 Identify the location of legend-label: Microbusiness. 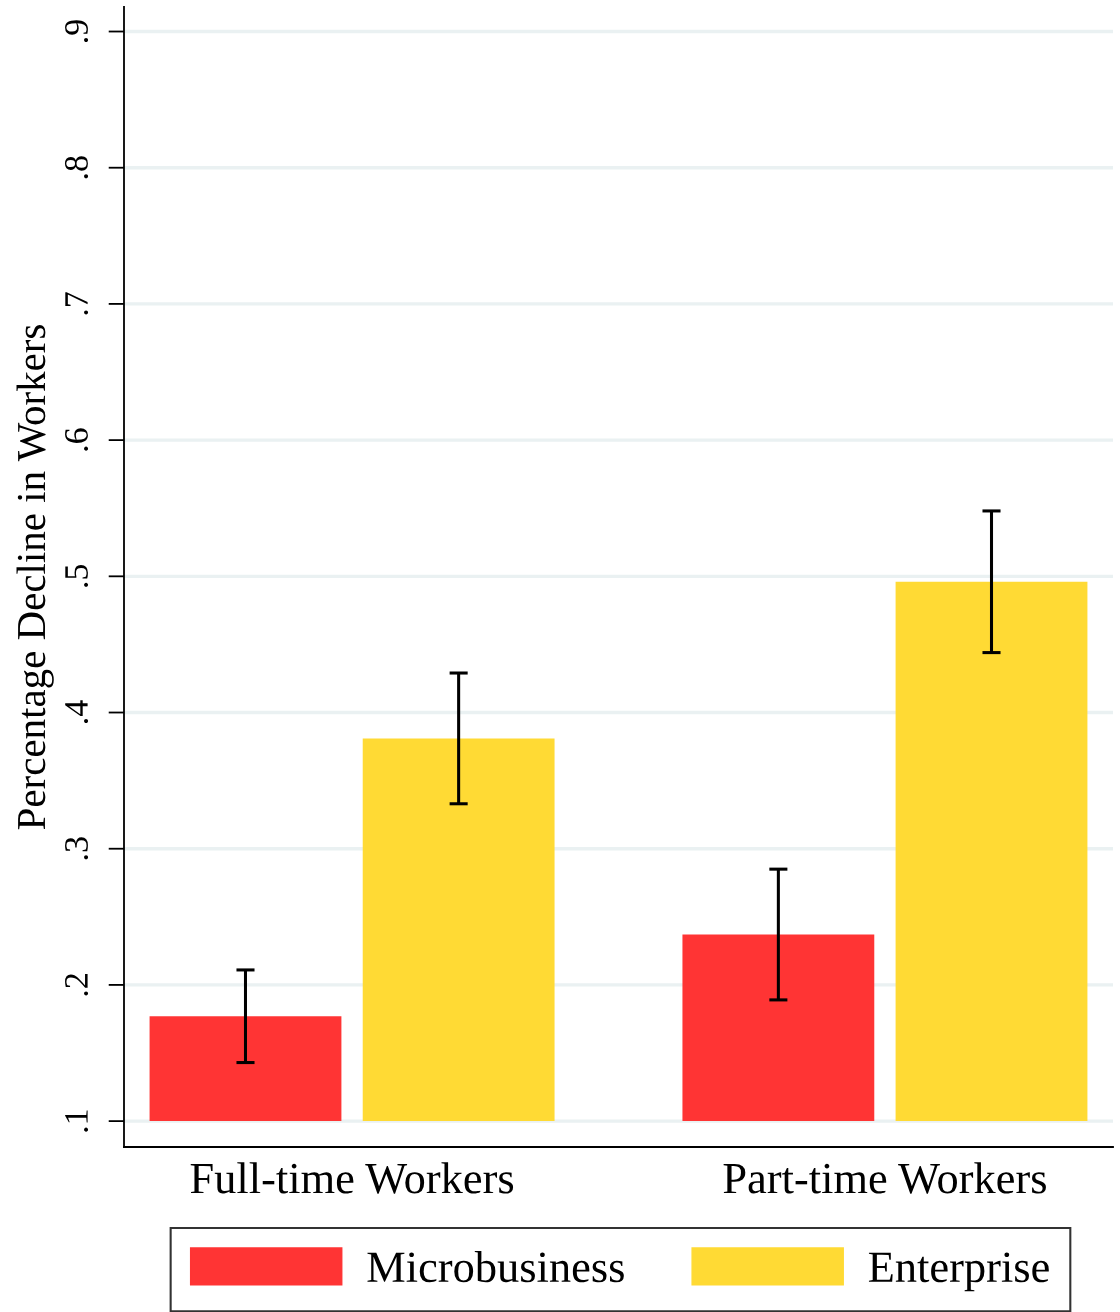
(495, 1266).